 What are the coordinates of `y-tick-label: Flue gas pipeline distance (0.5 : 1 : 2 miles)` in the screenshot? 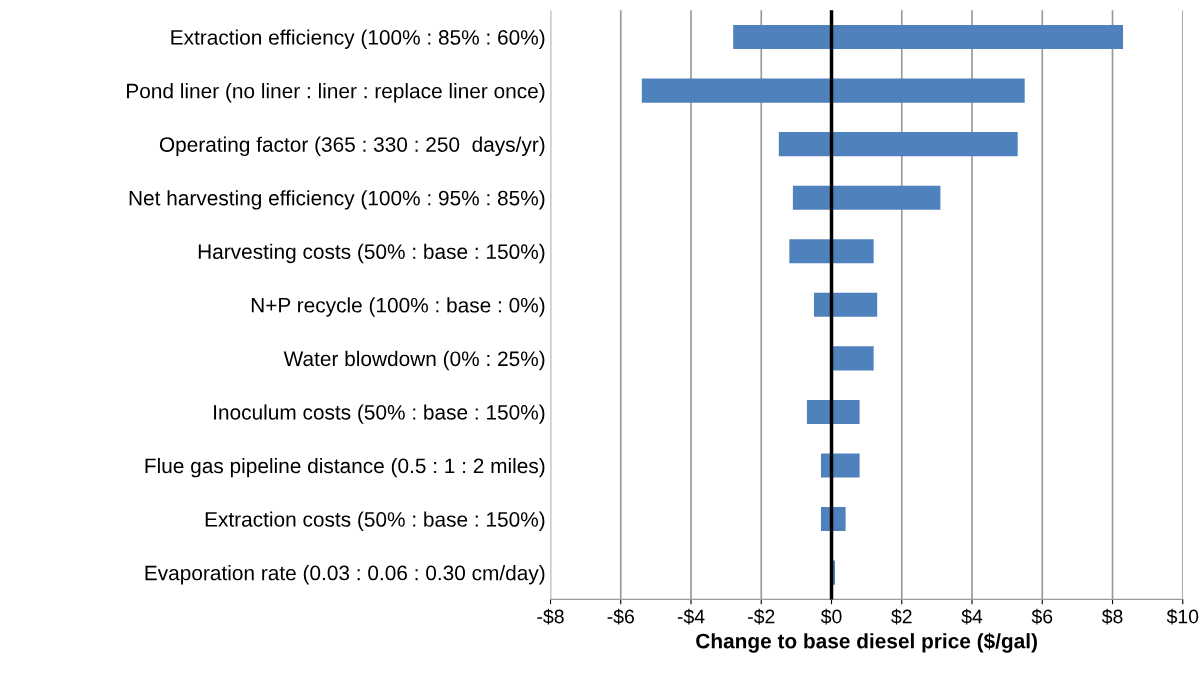 It's located at (345, 467).